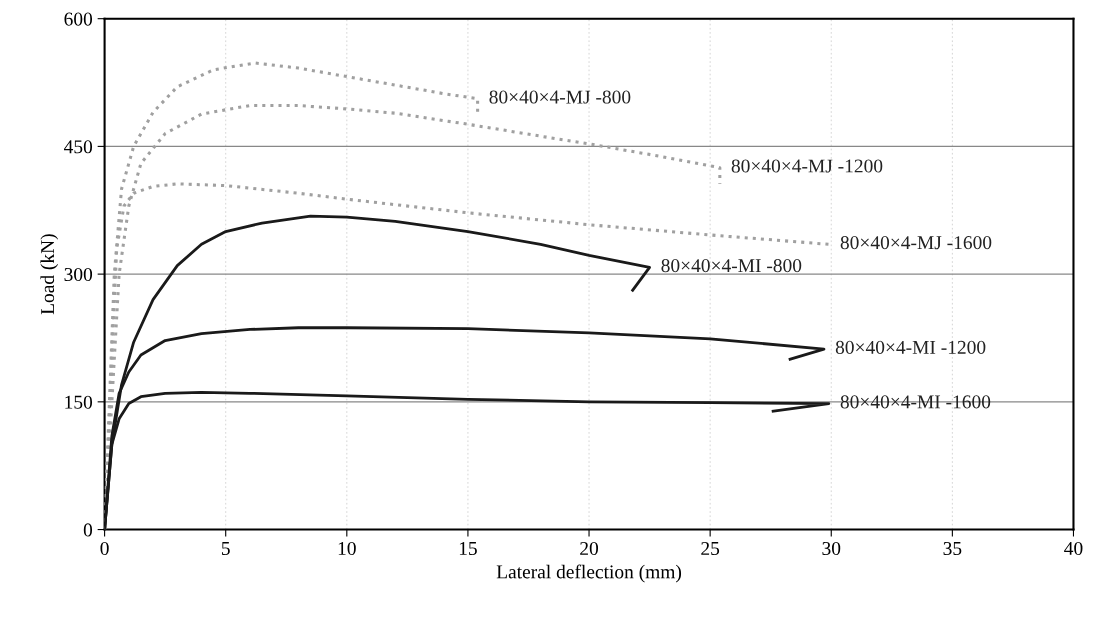  I want to click on series-label: 80×40×4-MJ -1200, so click(807, 166).